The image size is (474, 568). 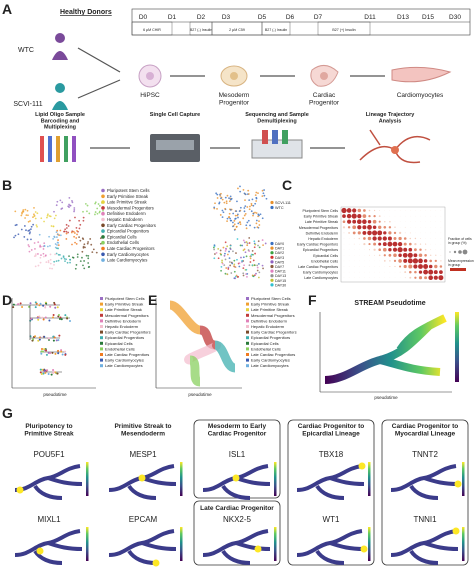 I want to click on gene-label: MESP1, so click(x=143, y=454).